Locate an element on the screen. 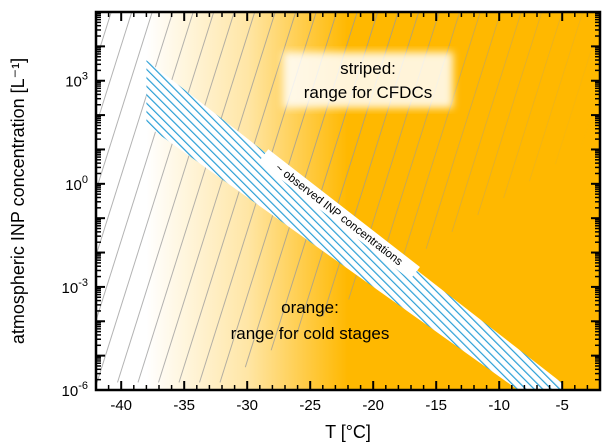  y-tick-label: 10⁰ is located at coordinates (76, 184).